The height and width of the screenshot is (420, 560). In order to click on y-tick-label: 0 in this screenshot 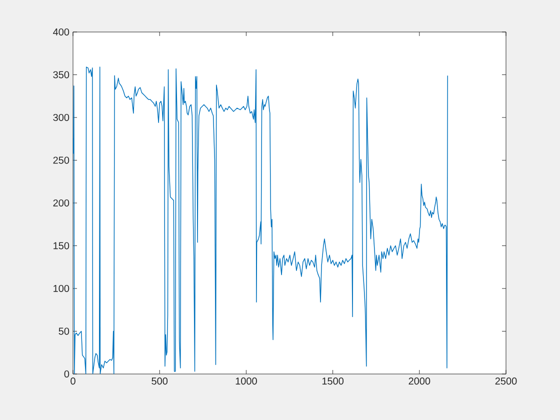, I will do `click(67, 374)`.